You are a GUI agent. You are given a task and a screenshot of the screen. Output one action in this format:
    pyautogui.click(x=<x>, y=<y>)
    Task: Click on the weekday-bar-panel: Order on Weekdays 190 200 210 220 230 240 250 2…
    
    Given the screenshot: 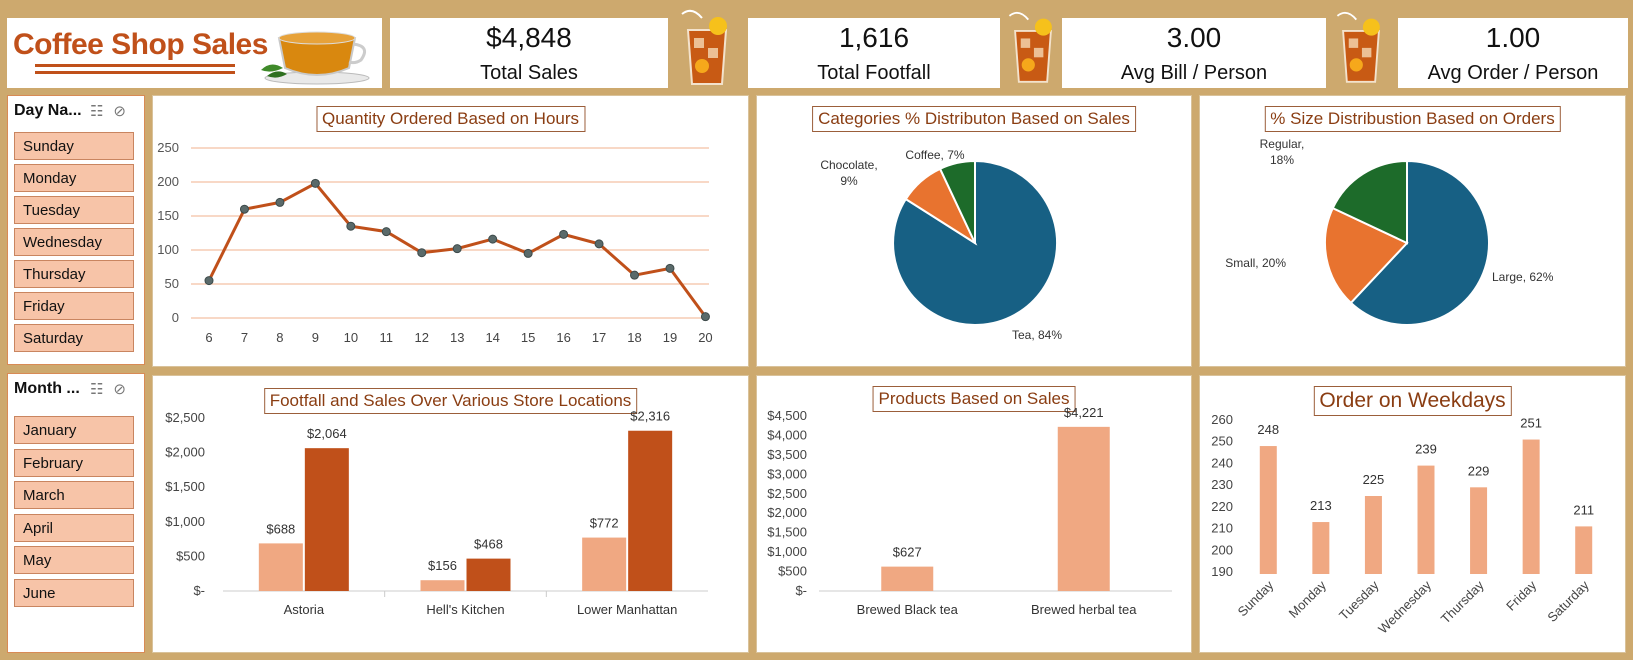 What is the action you would take?
    pyautogui.click(x=1412, y=514)
    